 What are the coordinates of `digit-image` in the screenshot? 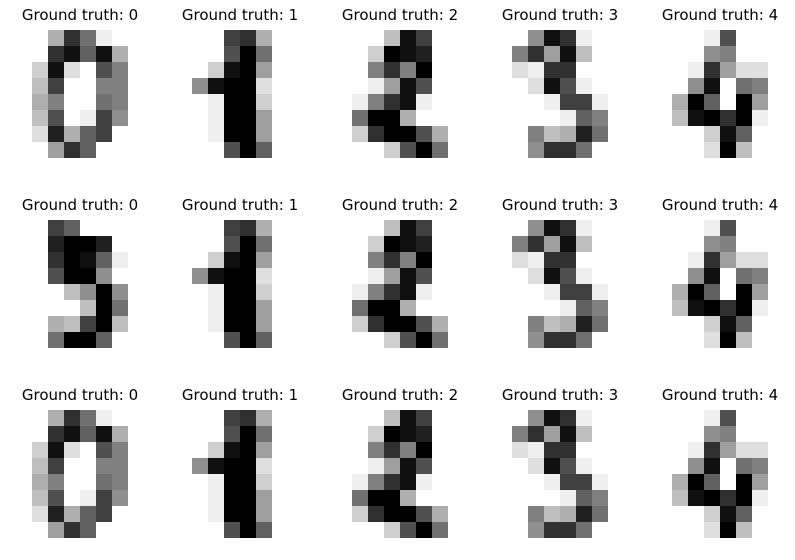 It's located at (400, 474).